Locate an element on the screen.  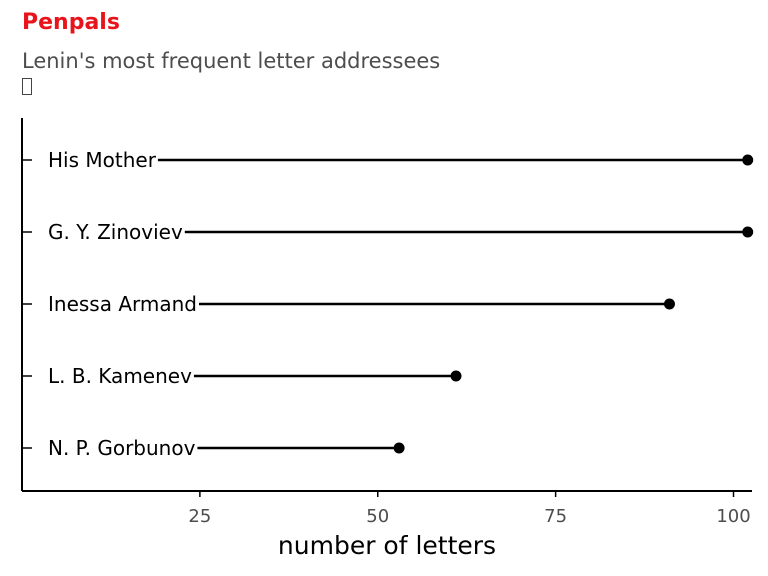
chart-subtitle: Lenin's most frequent letter addressees is located at coordinates (231, 61).